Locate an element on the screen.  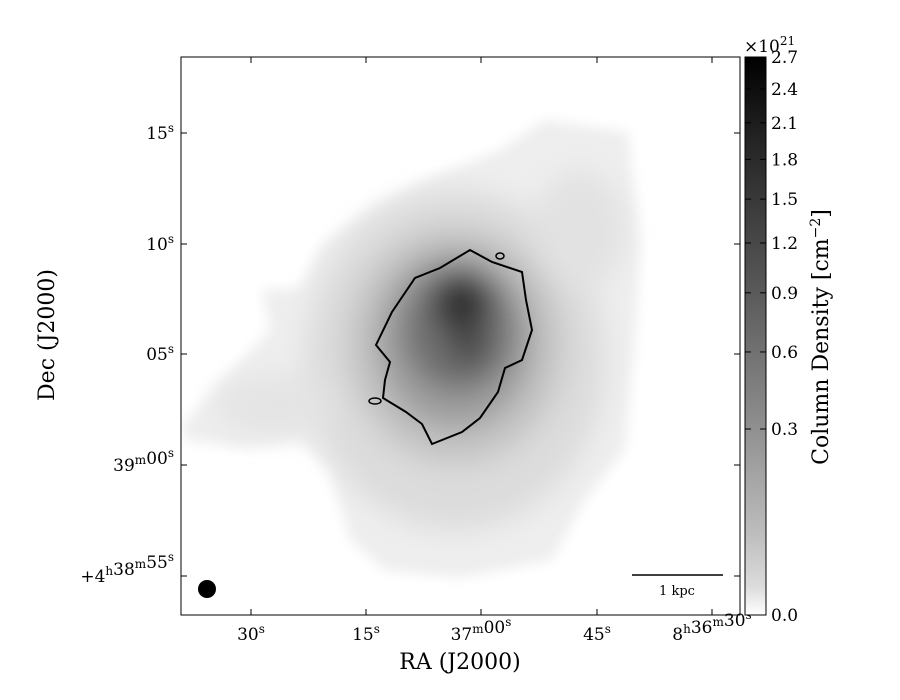
x-tick-label: 30s is located at coordinates (251, 633).